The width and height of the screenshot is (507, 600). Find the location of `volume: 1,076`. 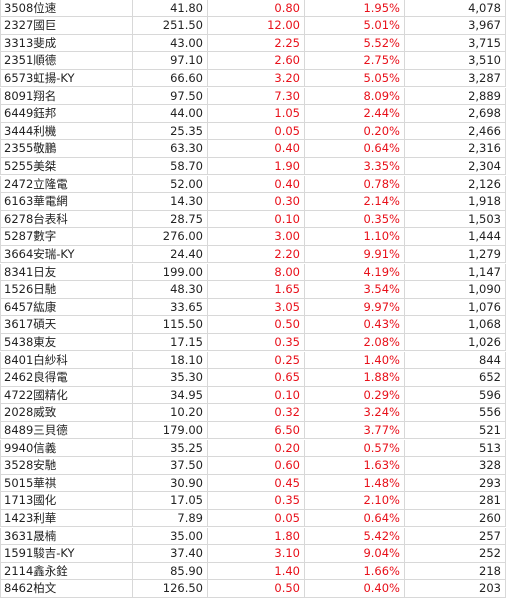

volume: 1,076 is located at coordinates (455, 307).